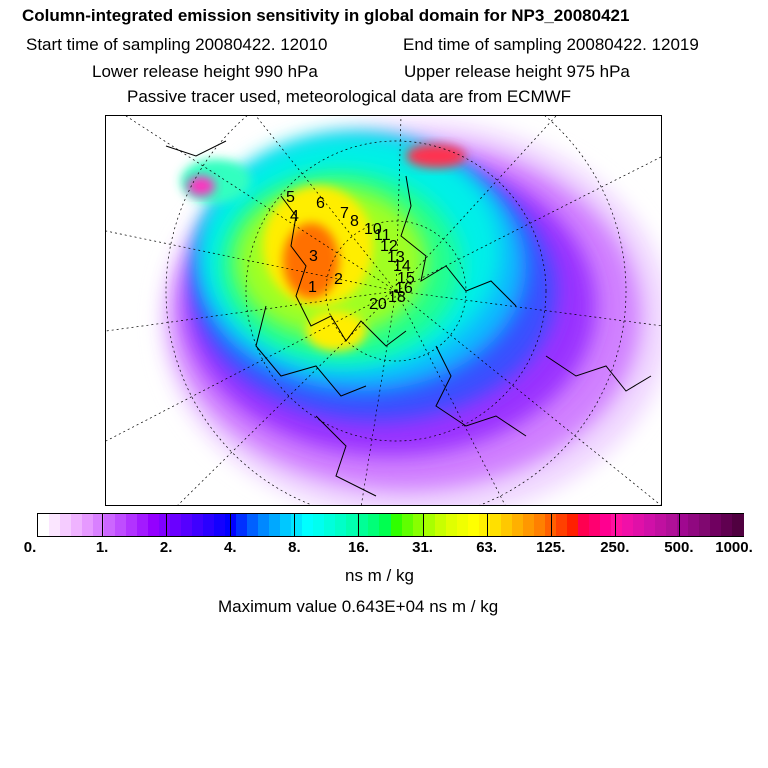 This screenshot has height=768, width=768. Describe the element at coordinates (290, 197) in the screenshot. I see `track-label: 5` at that location.